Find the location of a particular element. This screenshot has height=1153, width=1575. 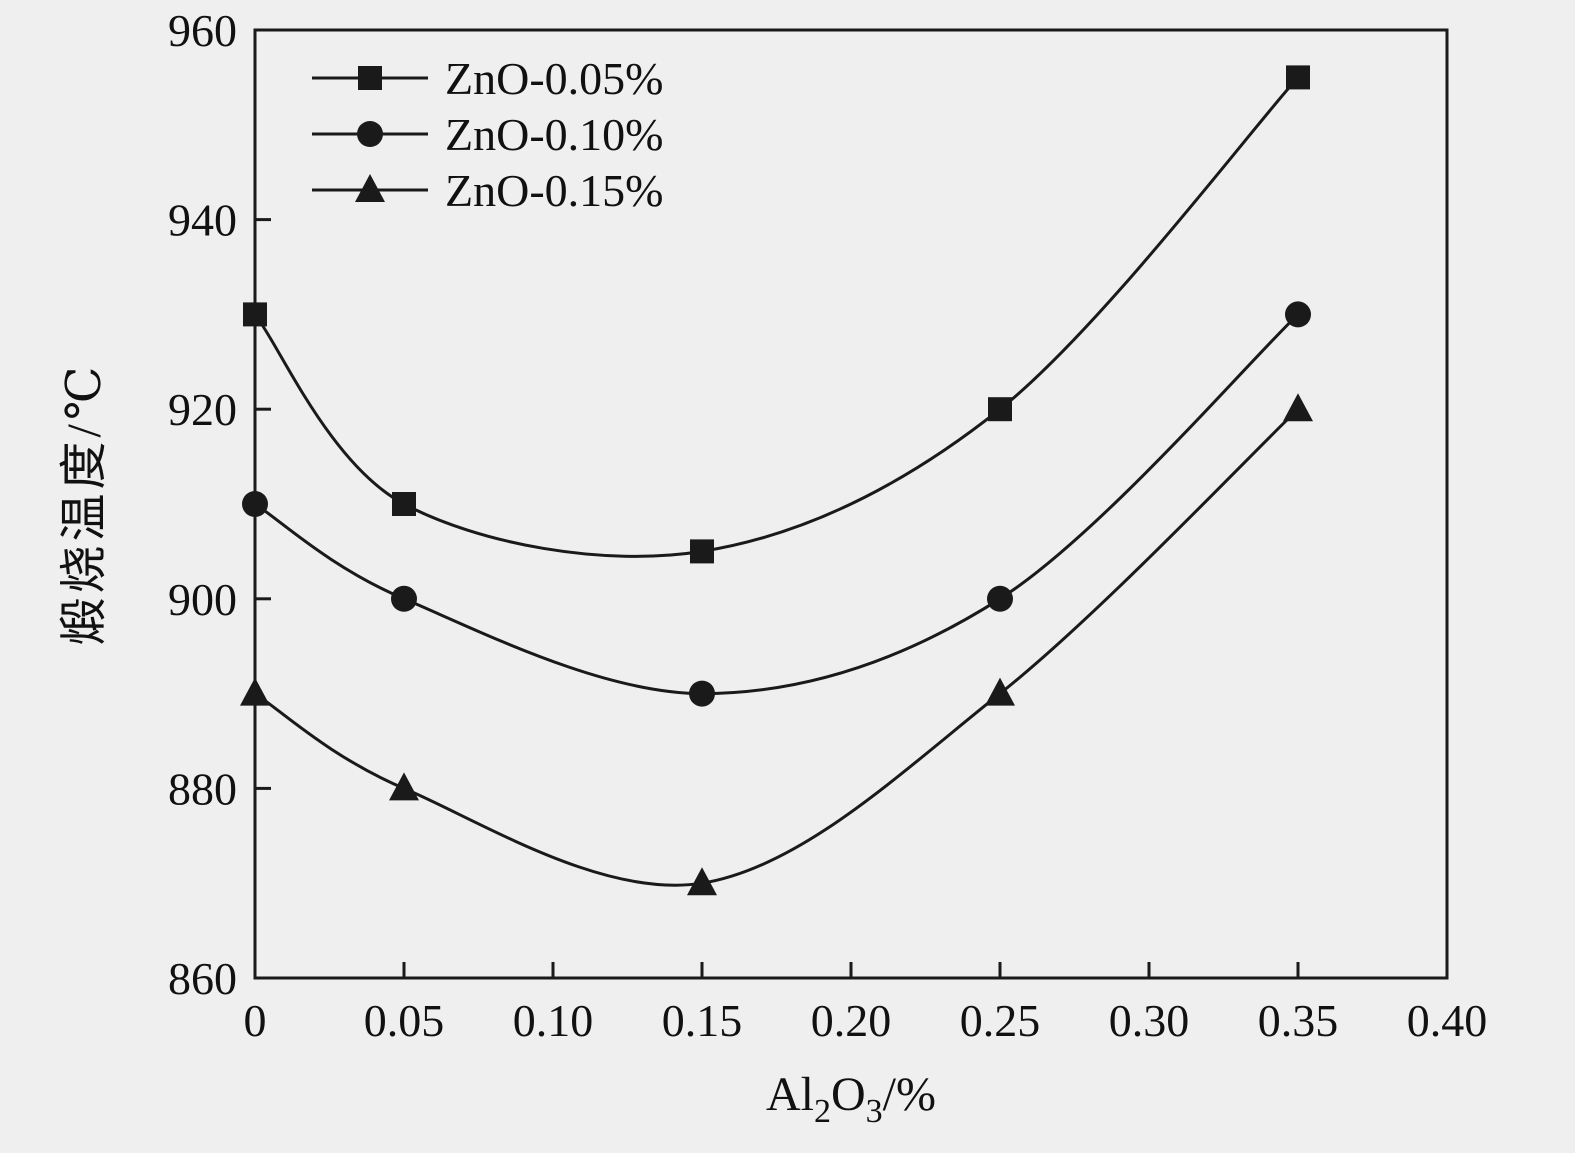

y-tick-label: 920 is located at coordinates (202, 409).